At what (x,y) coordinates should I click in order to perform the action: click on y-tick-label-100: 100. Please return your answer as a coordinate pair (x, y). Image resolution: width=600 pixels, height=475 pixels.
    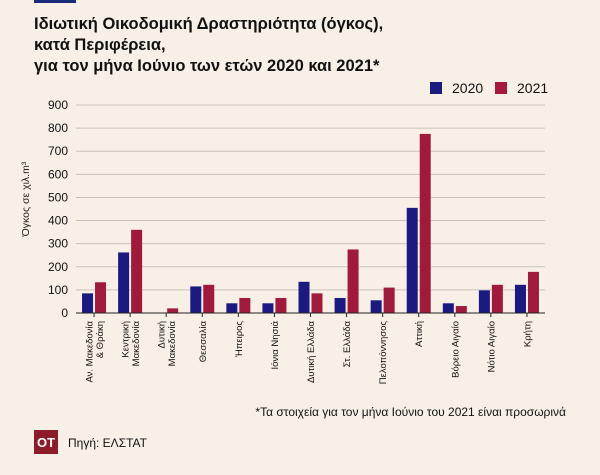
    Looking at the image, I should click on (58, 290).